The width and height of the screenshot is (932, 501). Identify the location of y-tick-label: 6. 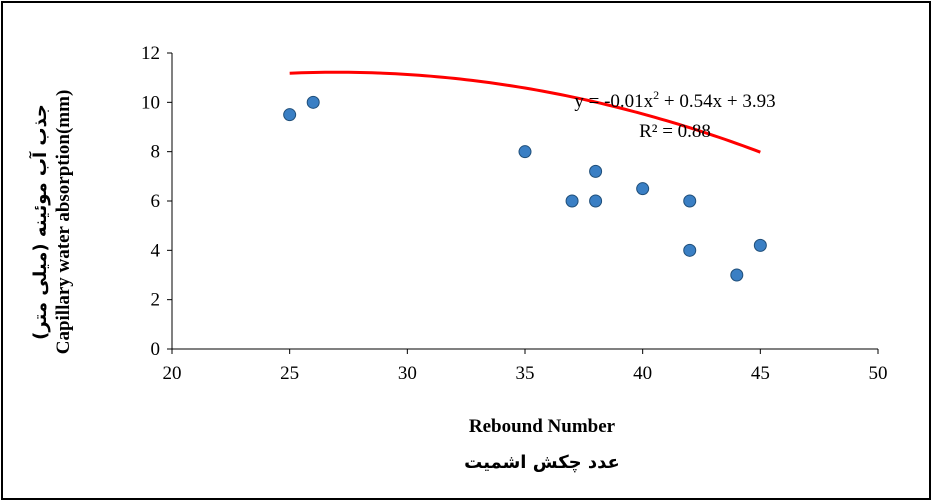
(156, 201).